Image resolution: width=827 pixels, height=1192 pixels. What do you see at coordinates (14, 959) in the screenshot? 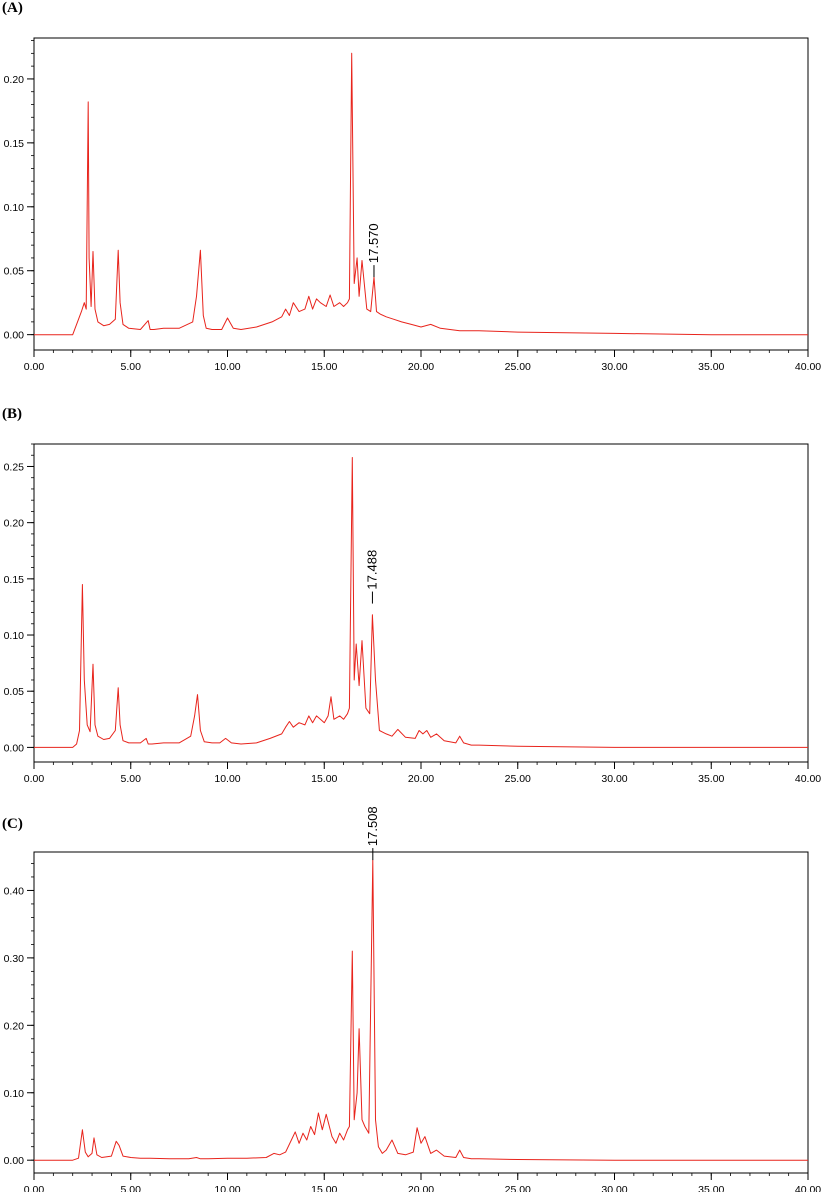
I see `y-tick-label: 0.30` at bounding box center [14, 959].